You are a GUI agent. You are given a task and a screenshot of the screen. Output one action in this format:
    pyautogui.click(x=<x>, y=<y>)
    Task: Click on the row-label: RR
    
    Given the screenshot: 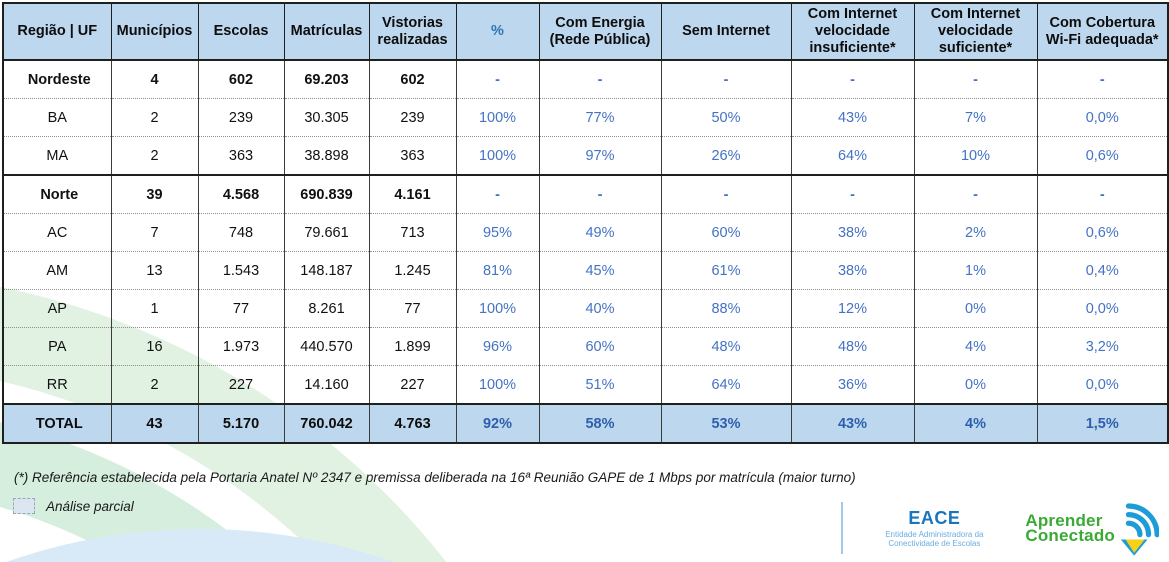 What is the action you would take?
    pyautogui.click(x=57, y=385)
    